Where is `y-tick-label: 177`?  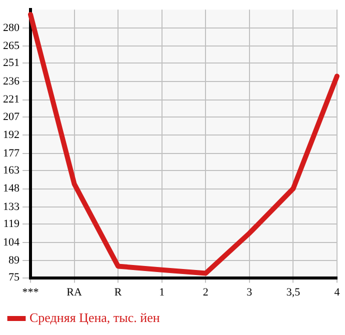
y-tick-label: 177 is located at coordinates (11, 153).